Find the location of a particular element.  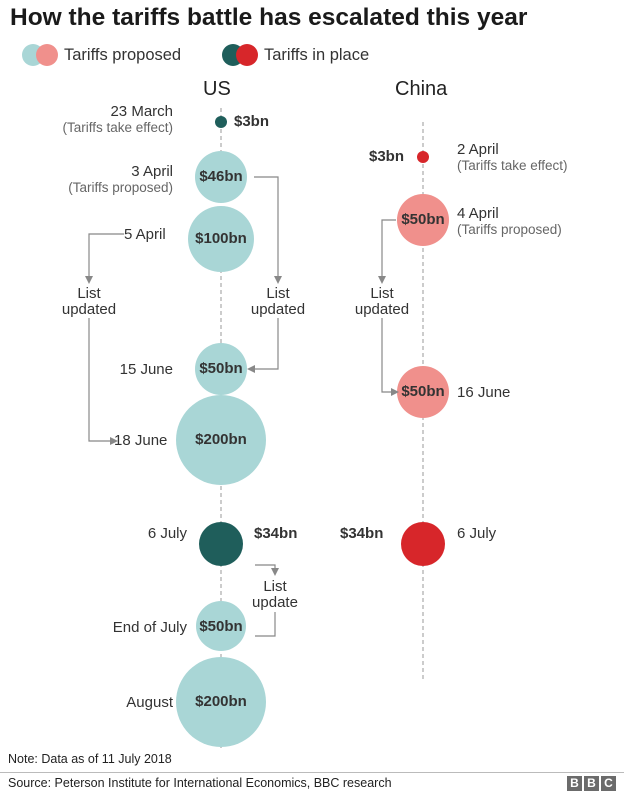

footnote: Note: Data as of 11 July 2018 is located at coordinates (90, 759).